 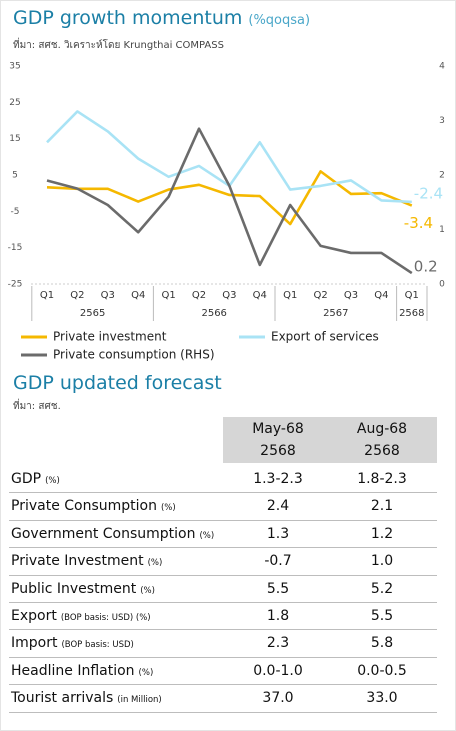 What do you see at coordinates (117, 383) in the screenshot?
I see `table-title: GDP updated forecast` at bounding box center [117, 383].